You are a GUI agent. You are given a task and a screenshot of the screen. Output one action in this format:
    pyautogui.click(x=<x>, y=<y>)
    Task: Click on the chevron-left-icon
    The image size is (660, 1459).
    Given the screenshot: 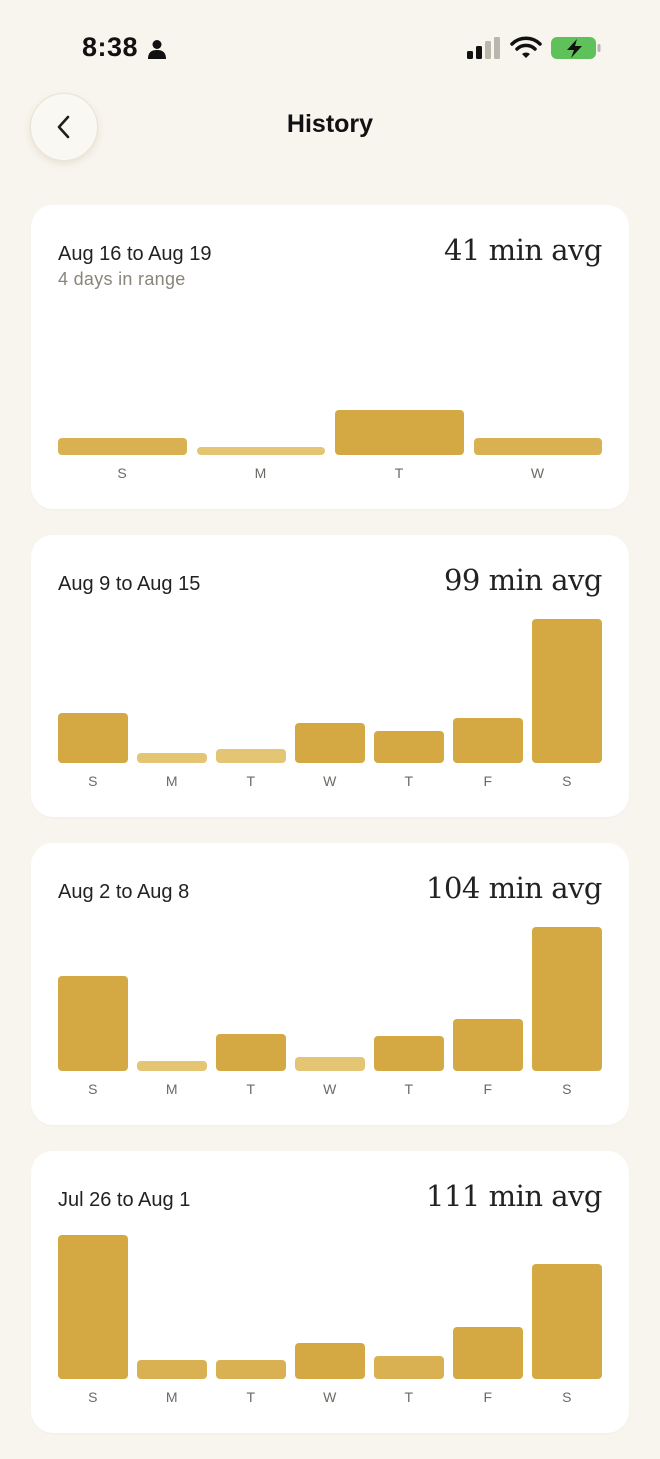 What is the action you would take?
    pyautogui.click(x=63, y=127)
    